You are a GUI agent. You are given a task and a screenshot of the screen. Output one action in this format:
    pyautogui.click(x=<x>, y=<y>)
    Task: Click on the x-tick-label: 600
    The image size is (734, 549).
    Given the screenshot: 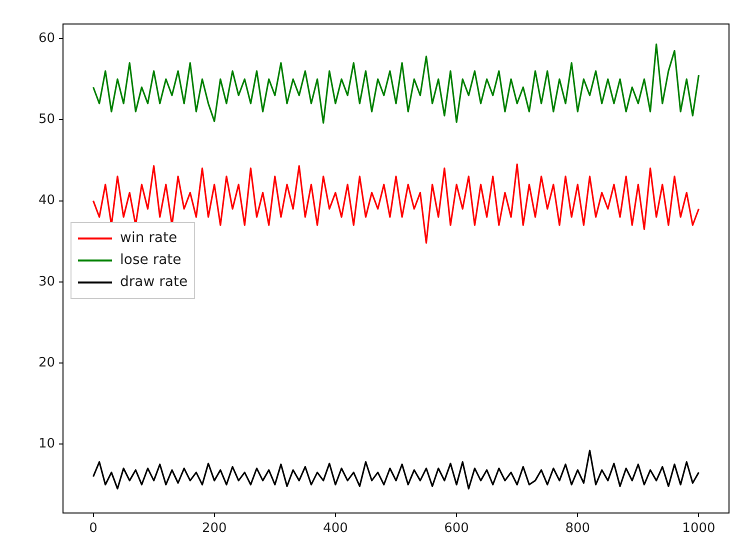 What is the action you would take?
    pyautogui.click(x=456, y=528)
    